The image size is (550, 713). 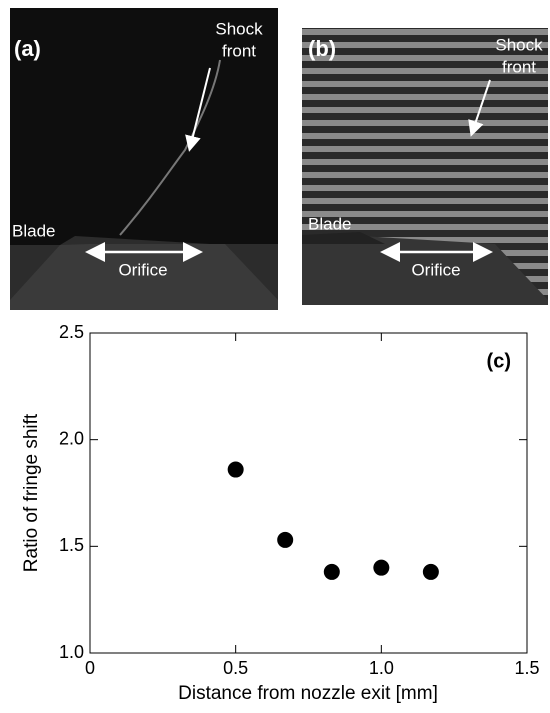 I want to click on x-tick-label: 0.5, so click(x=235, y=668).